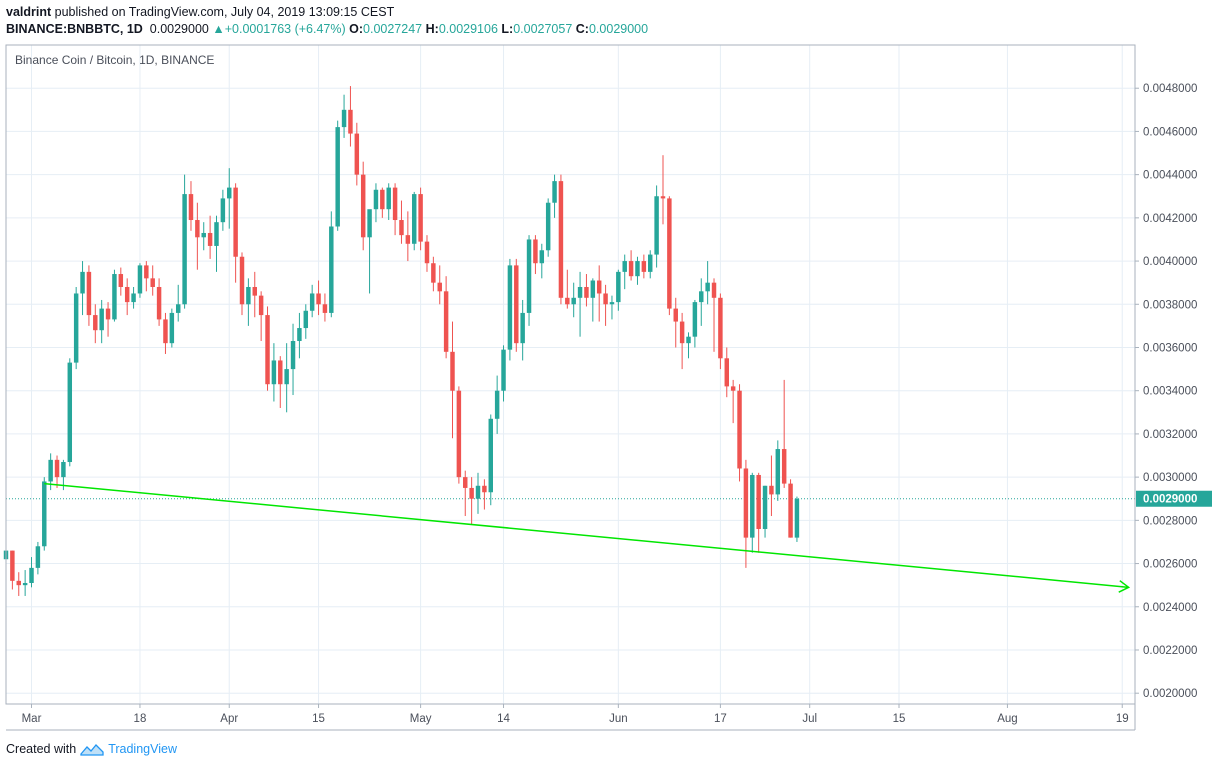 The height and width of the screenshot is (768, 1214). What do you see at coordinates (575, 714) in the screenshot?
I see `x-axis: Mar 18 Apr 15 May 14 Jun 17 Jul 15 Aug 19` at bounding box center [575, 714].